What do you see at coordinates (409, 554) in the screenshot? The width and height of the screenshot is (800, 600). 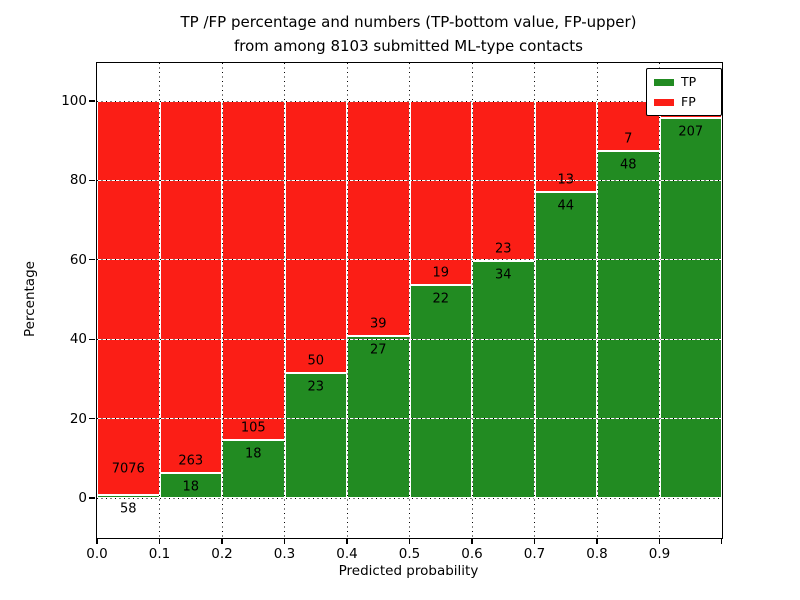 I see `x-tick-label: 0.5` at bounding box center [409, 554].